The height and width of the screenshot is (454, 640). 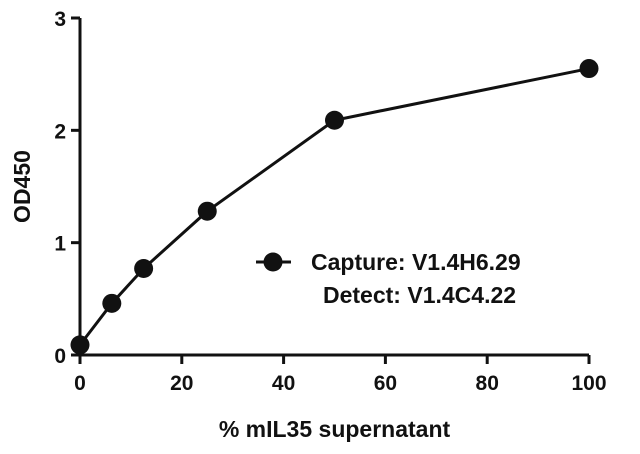 I want to click on x-tick-label: 20, so click(x=181, y=383).